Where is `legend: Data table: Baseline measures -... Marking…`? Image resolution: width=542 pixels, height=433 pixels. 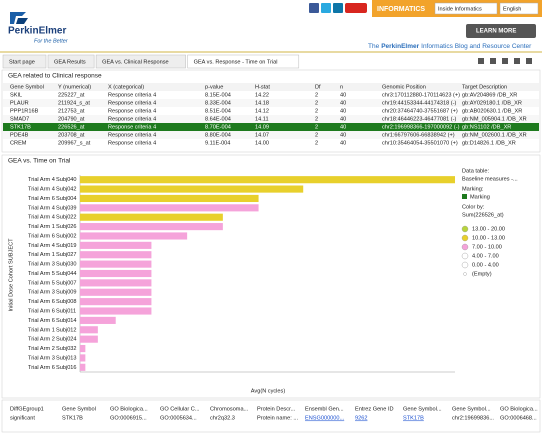 legend: Data table: Baseline measures -... Marking… is located at coordinates (489, 222).